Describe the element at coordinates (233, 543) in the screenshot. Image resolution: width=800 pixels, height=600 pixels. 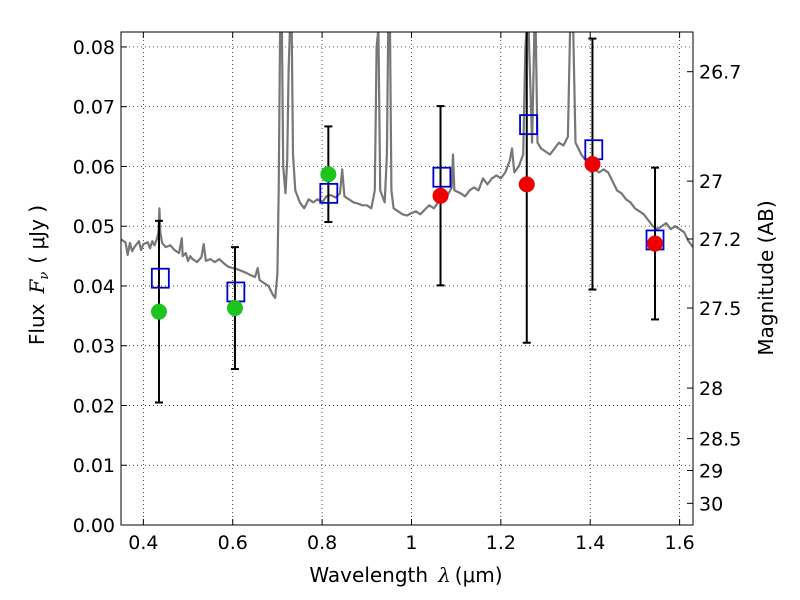
I see `x-tick-label: 0.6` at that location.